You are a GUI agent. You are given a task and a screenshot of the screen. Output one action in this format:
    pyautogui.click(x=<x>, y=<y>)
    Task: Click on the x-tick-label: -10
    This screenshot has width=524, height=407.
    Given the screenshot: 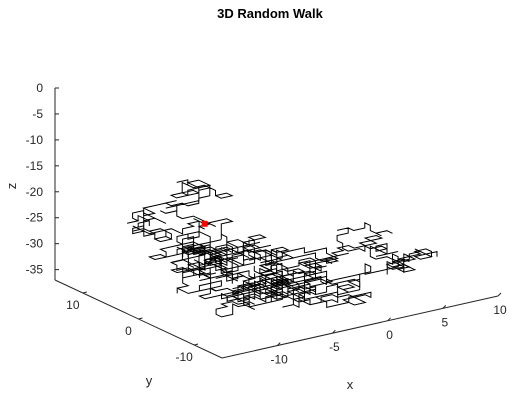 What is the action you would take?
    pyautogui.click(x=280, y=360)
    